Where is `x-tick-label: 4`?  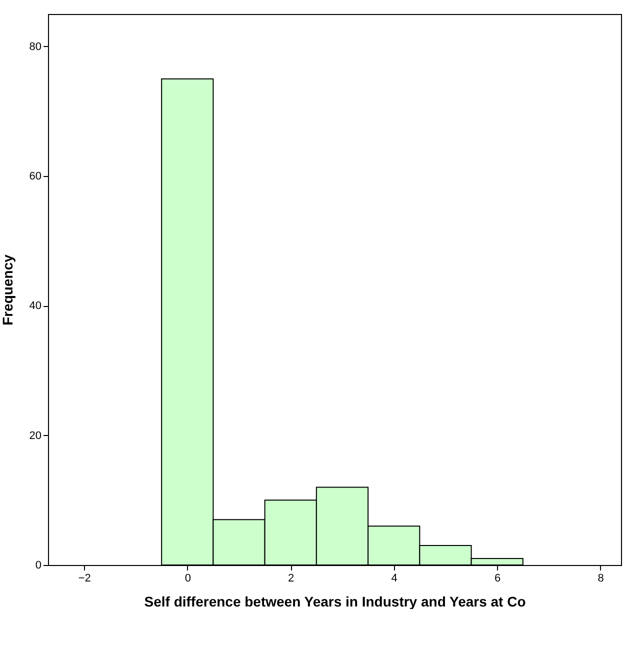 x-tick-label: 4 is located at coordinates (394, 578).